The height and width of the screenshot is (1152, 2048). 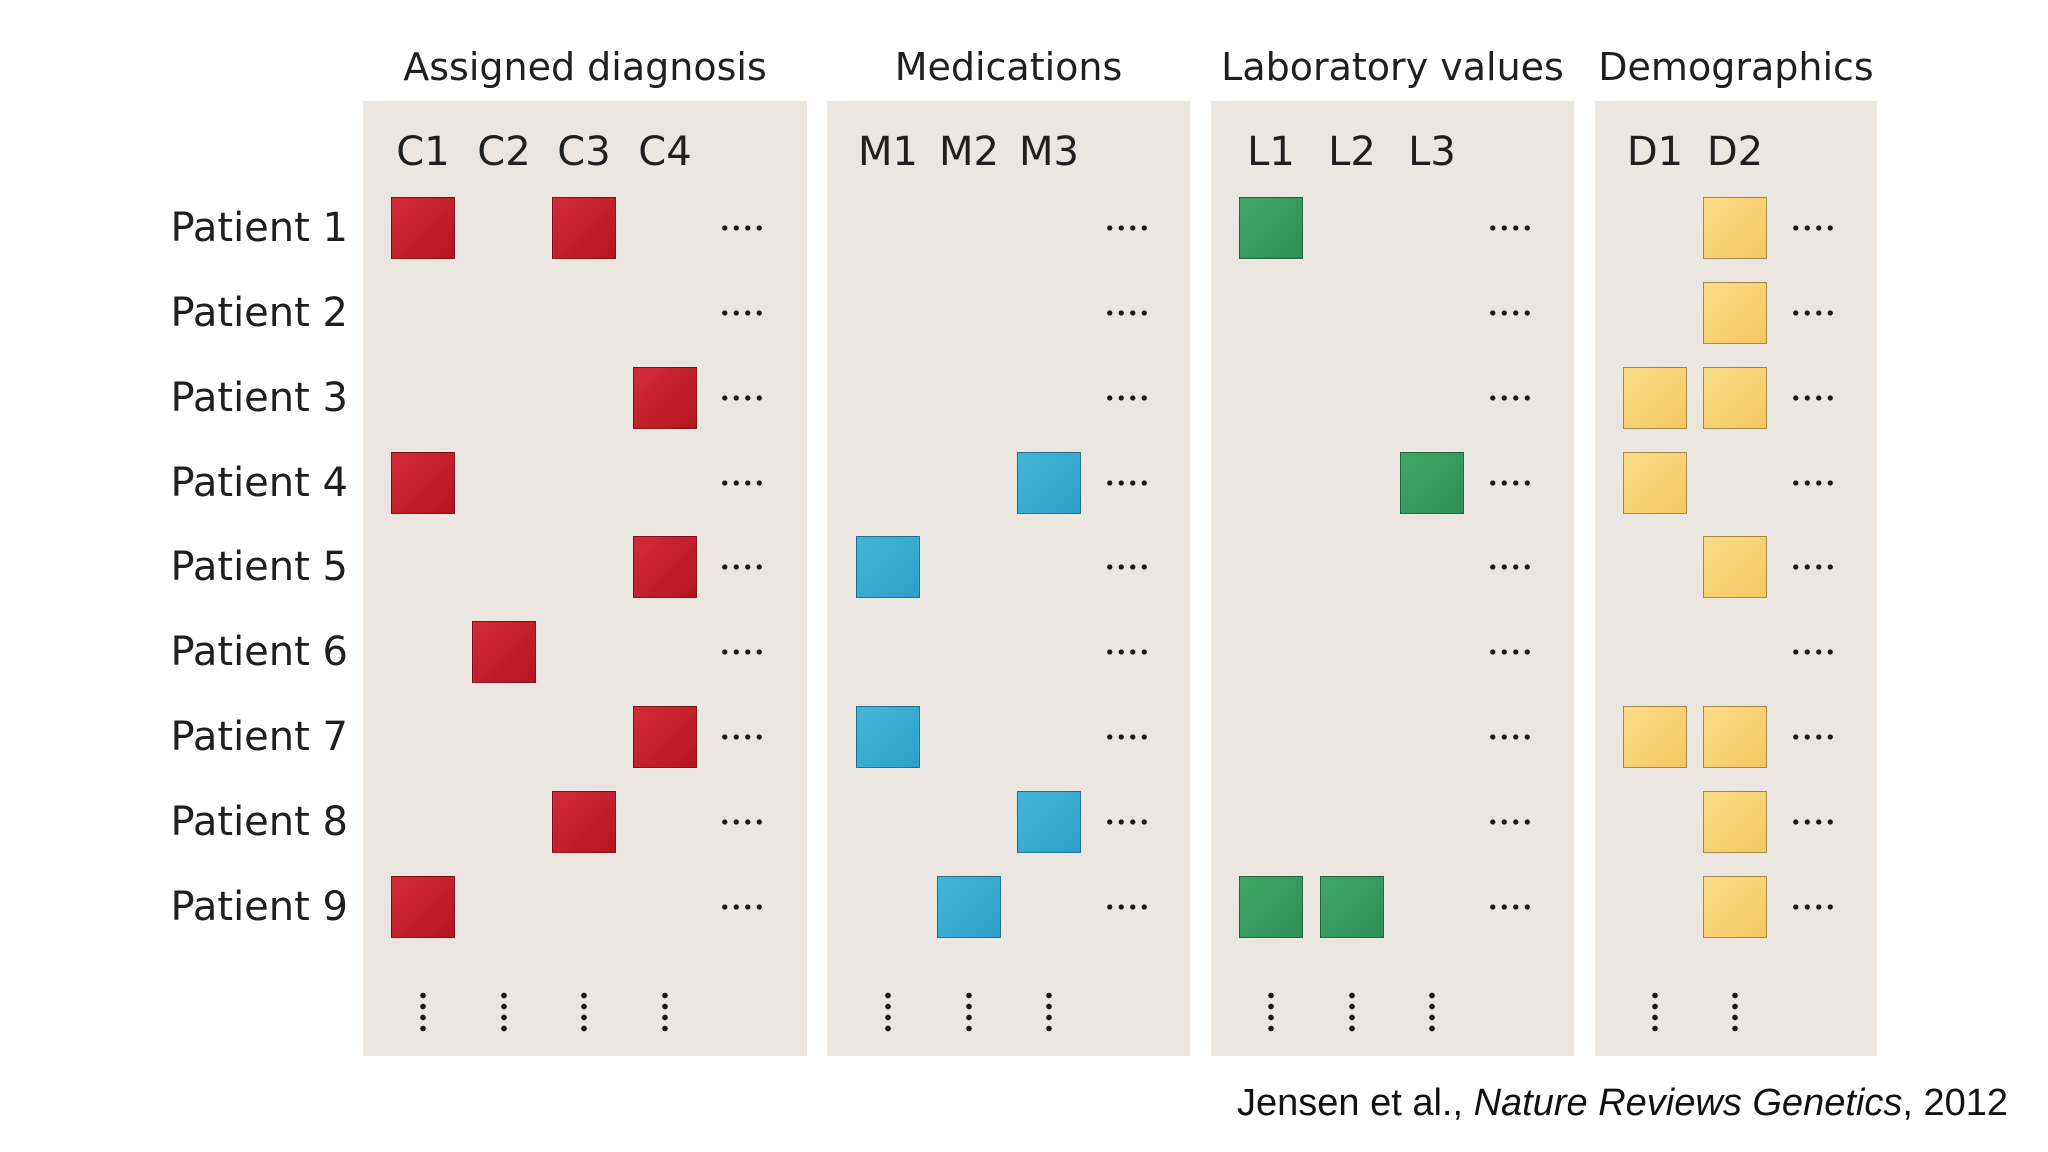 I want to click on row-label-patient-4: Patient 4, so click(x=259, y=483).